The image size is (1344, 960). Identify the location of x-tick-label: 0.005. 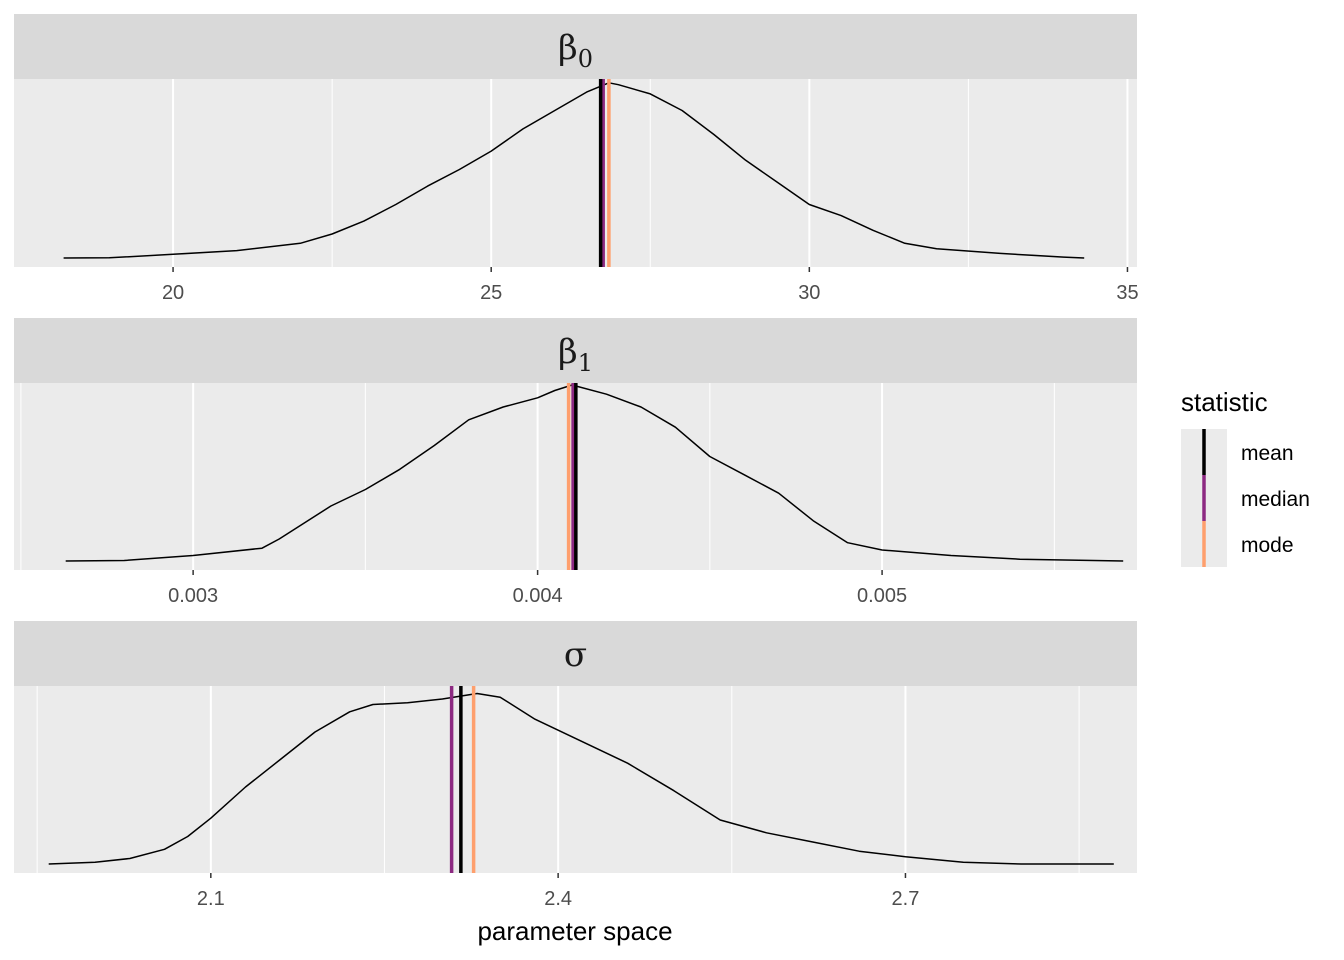
(882, 596).